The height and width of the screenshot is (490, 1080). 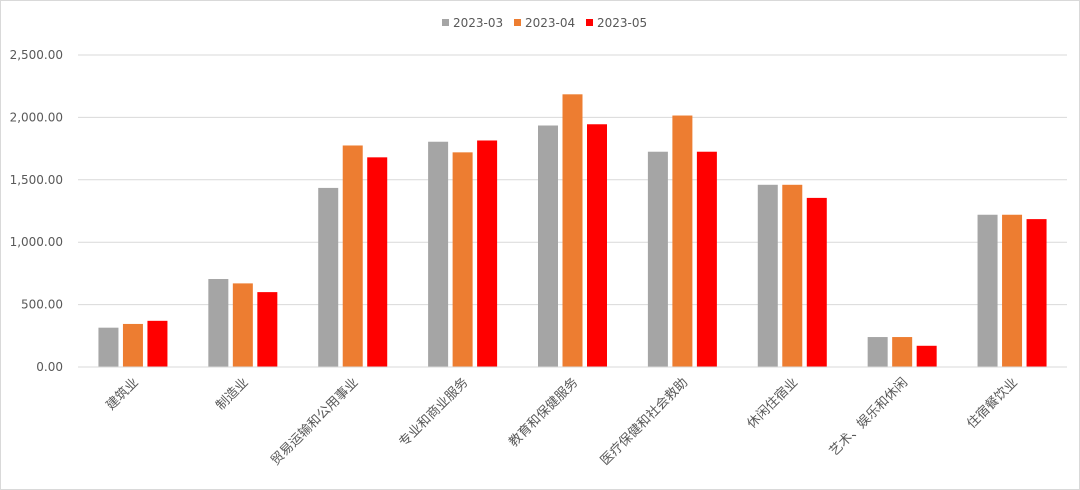 What do you see at coordinates (644, 422) in the screenshot?
I see `category-label: 医疗保健和社会救助` at bounding box center [644, 422].